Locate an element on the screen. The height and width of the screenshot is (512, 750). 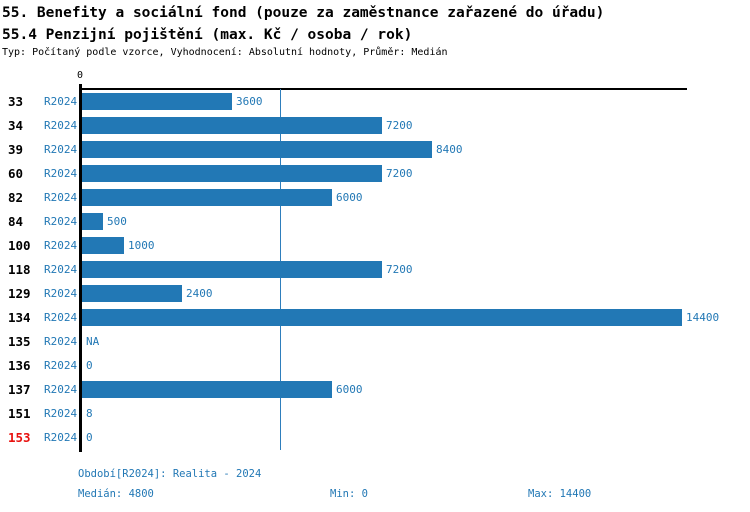
row-category-label: 134 is located at coordinates (19, 317).